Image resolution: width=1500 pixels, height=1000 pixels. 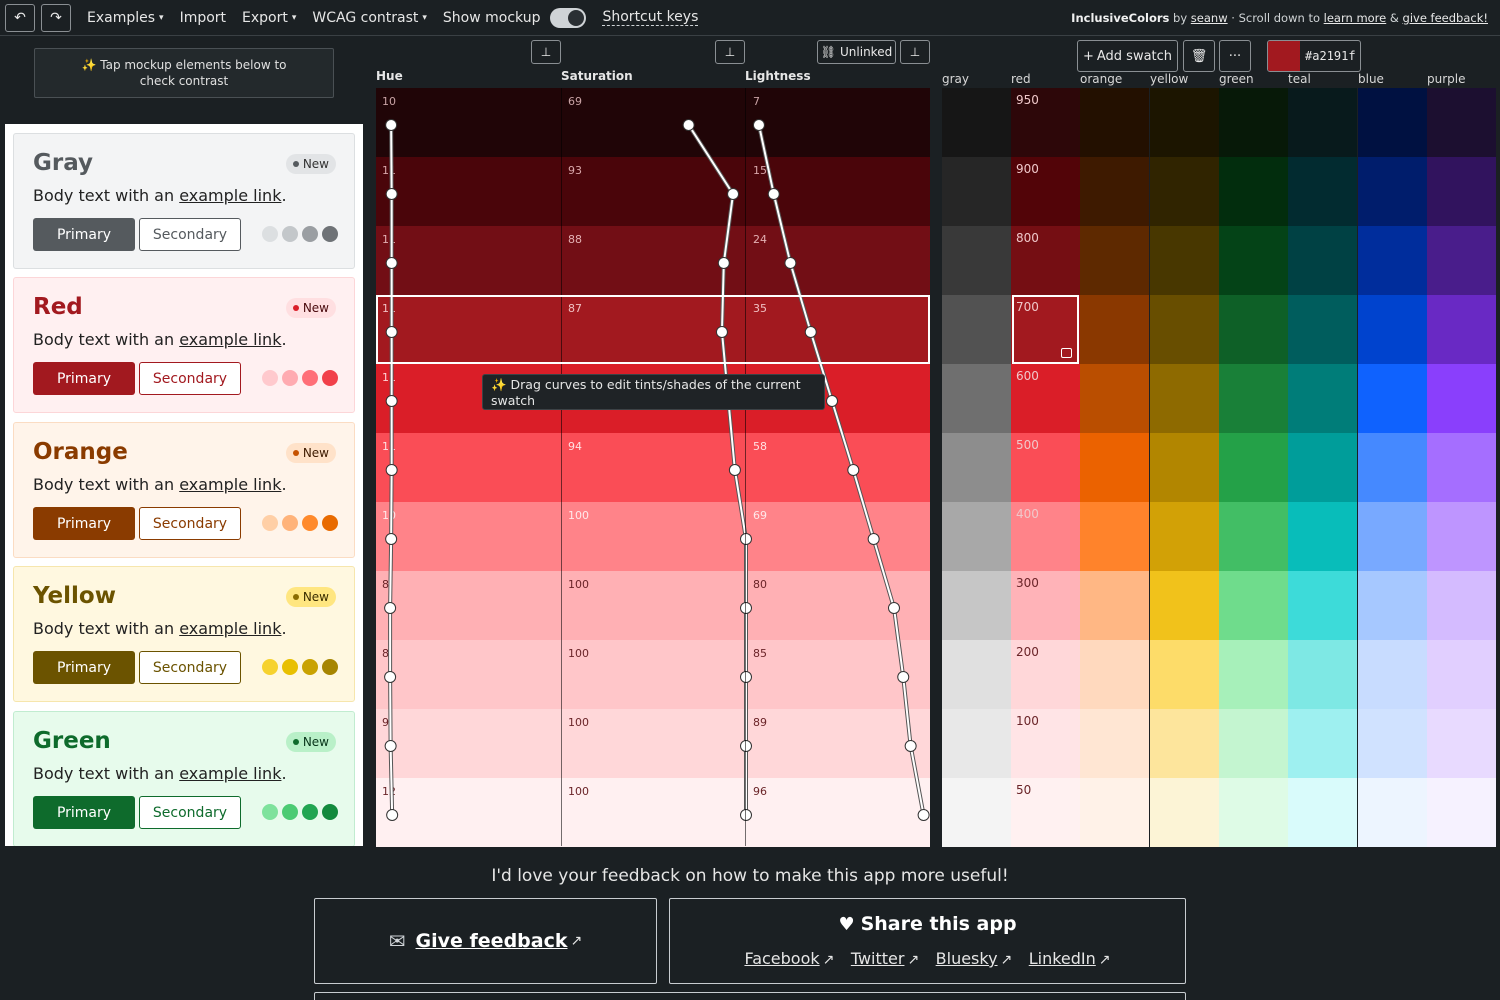 What do you see at coordinates (1446, 79) in the screenshot?
I see `palette-header-purple: purple` at bounding box center [1446, 79].